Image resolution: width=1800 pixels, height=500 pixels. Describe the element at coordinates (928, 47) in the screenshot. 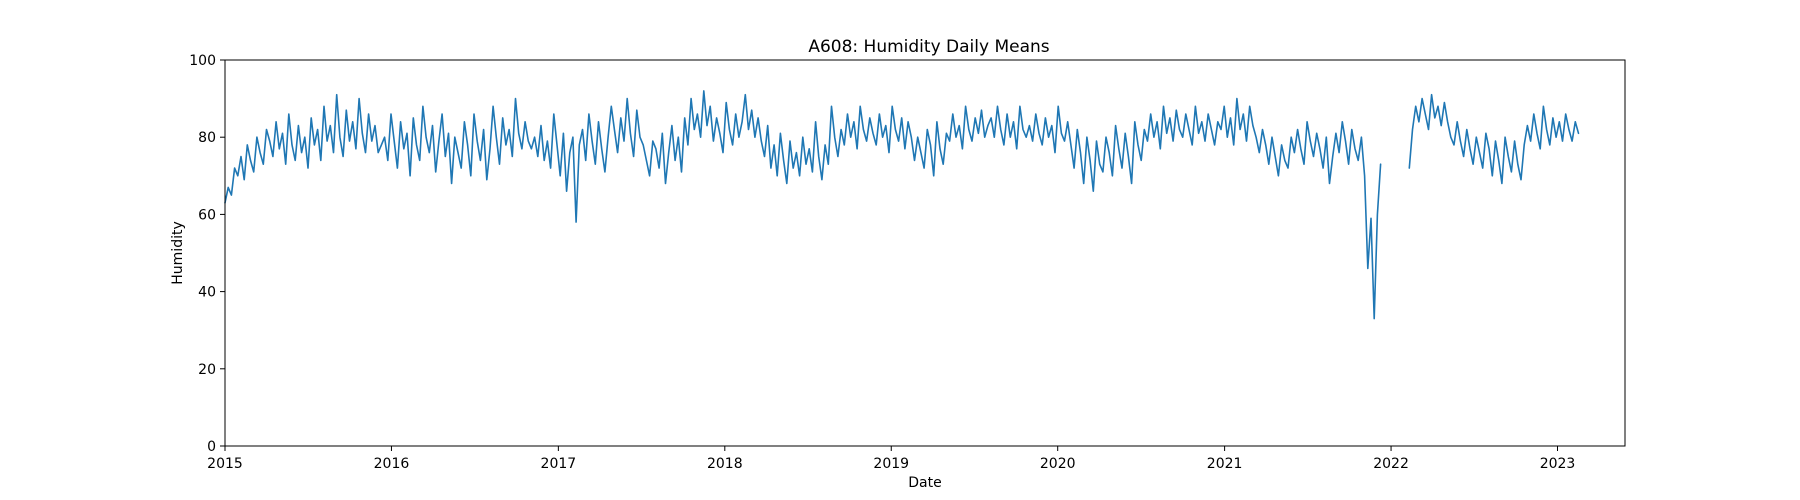

I see `chart-title: A608: Humidity Daily Means` at that location.